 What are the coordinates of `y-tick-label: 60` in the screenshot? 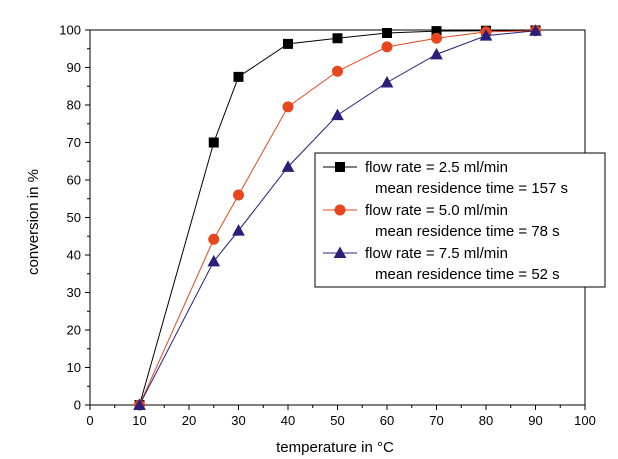 It's located at (74, 180).